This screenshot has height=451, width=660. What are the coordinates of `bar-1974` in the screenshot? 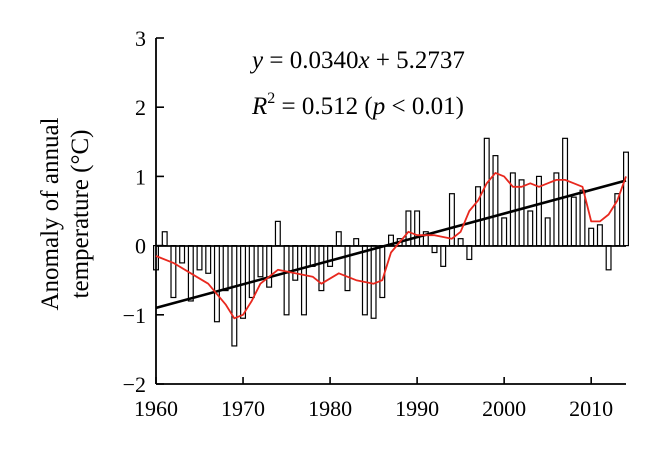 It's located at (277, 233).